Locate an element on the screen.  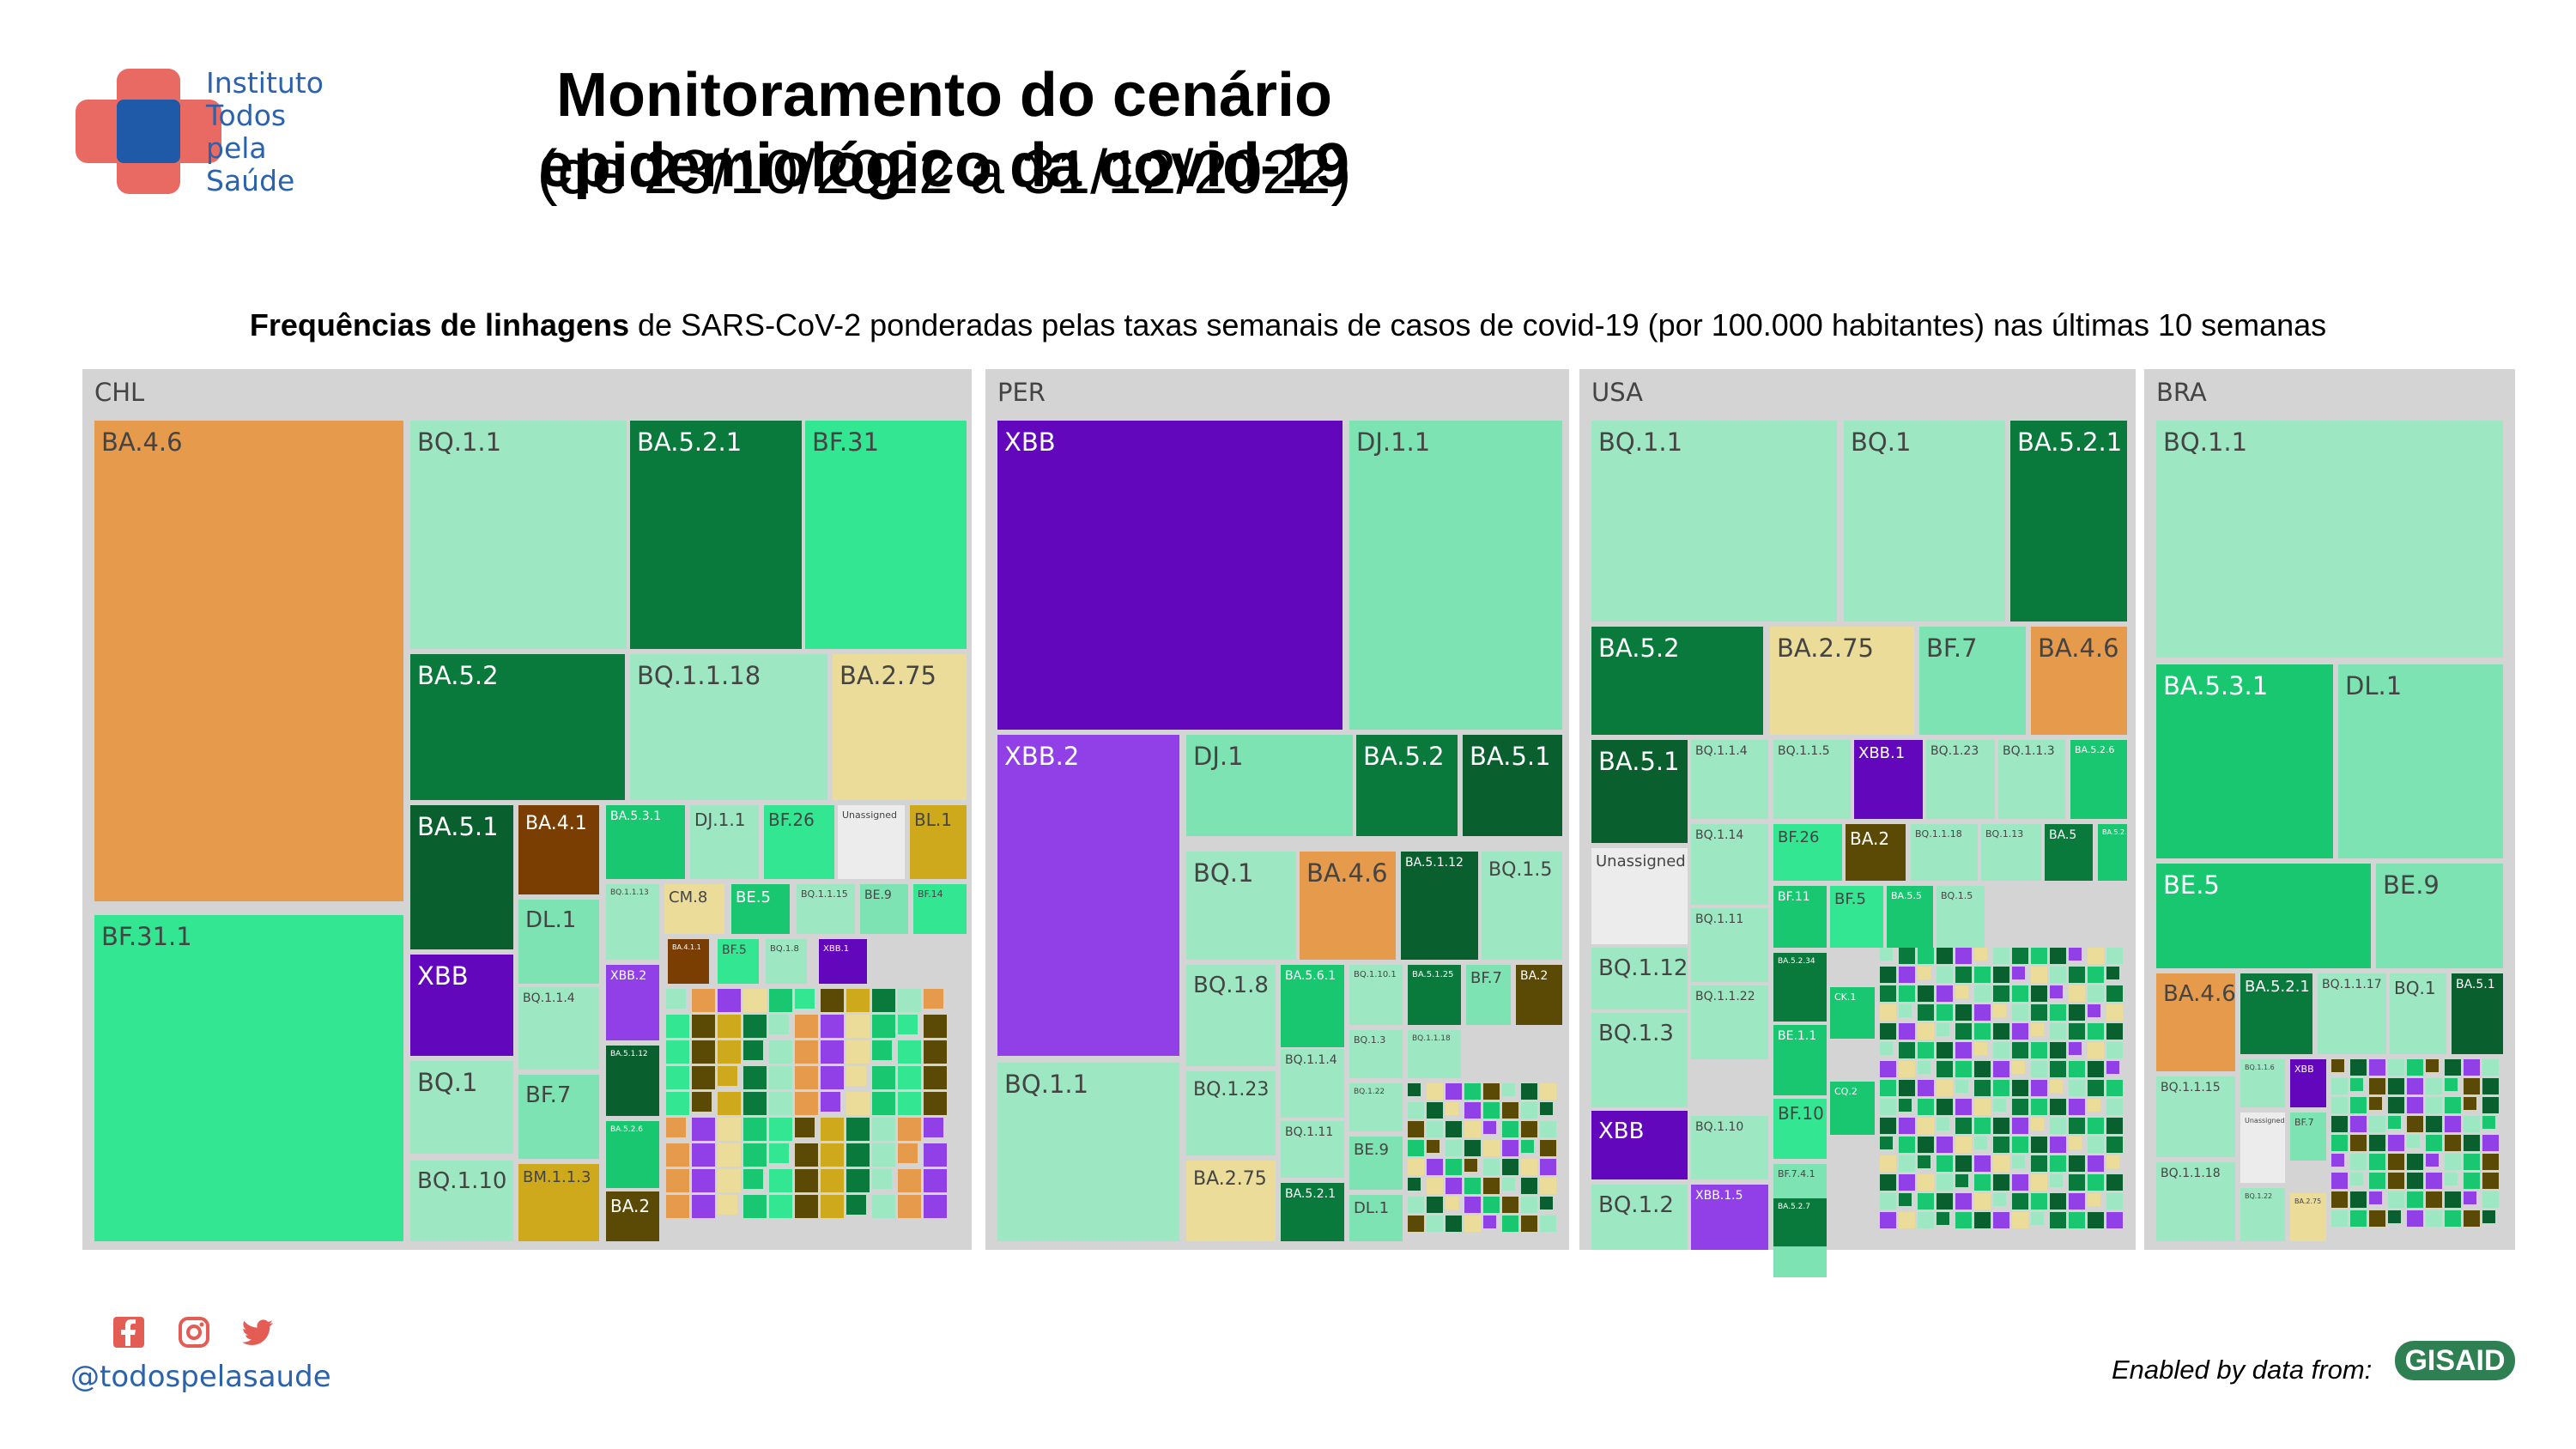
treemap-cell: BQ.1.1.22 is located at coordinates (1729, 1022).